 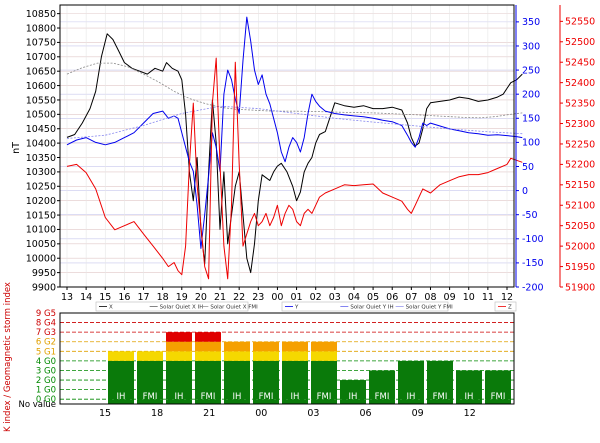 I want to click on k-x-tick-label: 18, so click(x=157, y=413).